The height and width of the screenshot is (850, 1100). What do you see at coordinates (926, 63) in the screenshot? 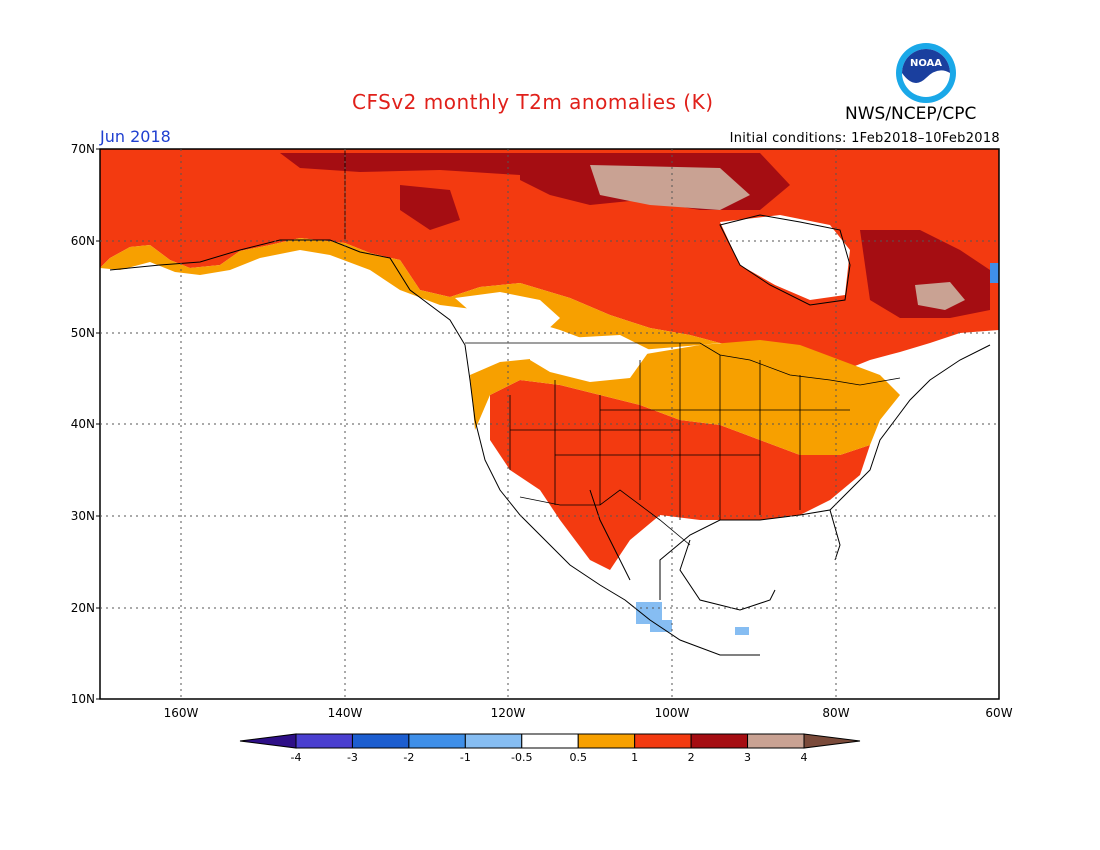
I see `noaa-logo-text: NOAA` at bounding box center [926, 63].